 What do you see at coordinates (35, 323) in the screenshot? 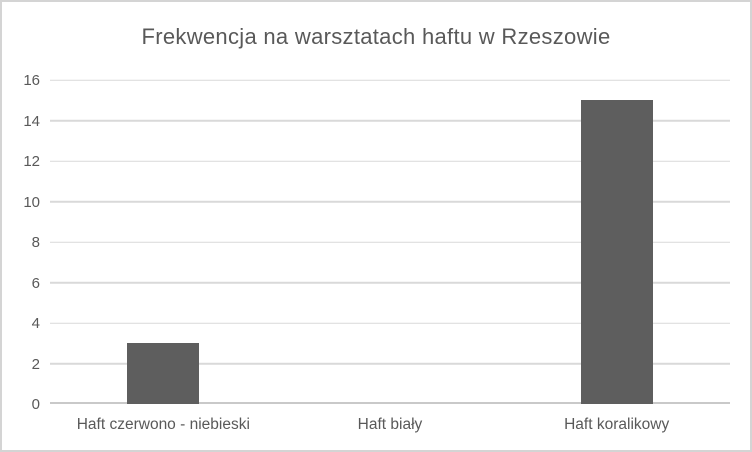
I see `y-tick-label: 4` at bounding box center [35, 323].